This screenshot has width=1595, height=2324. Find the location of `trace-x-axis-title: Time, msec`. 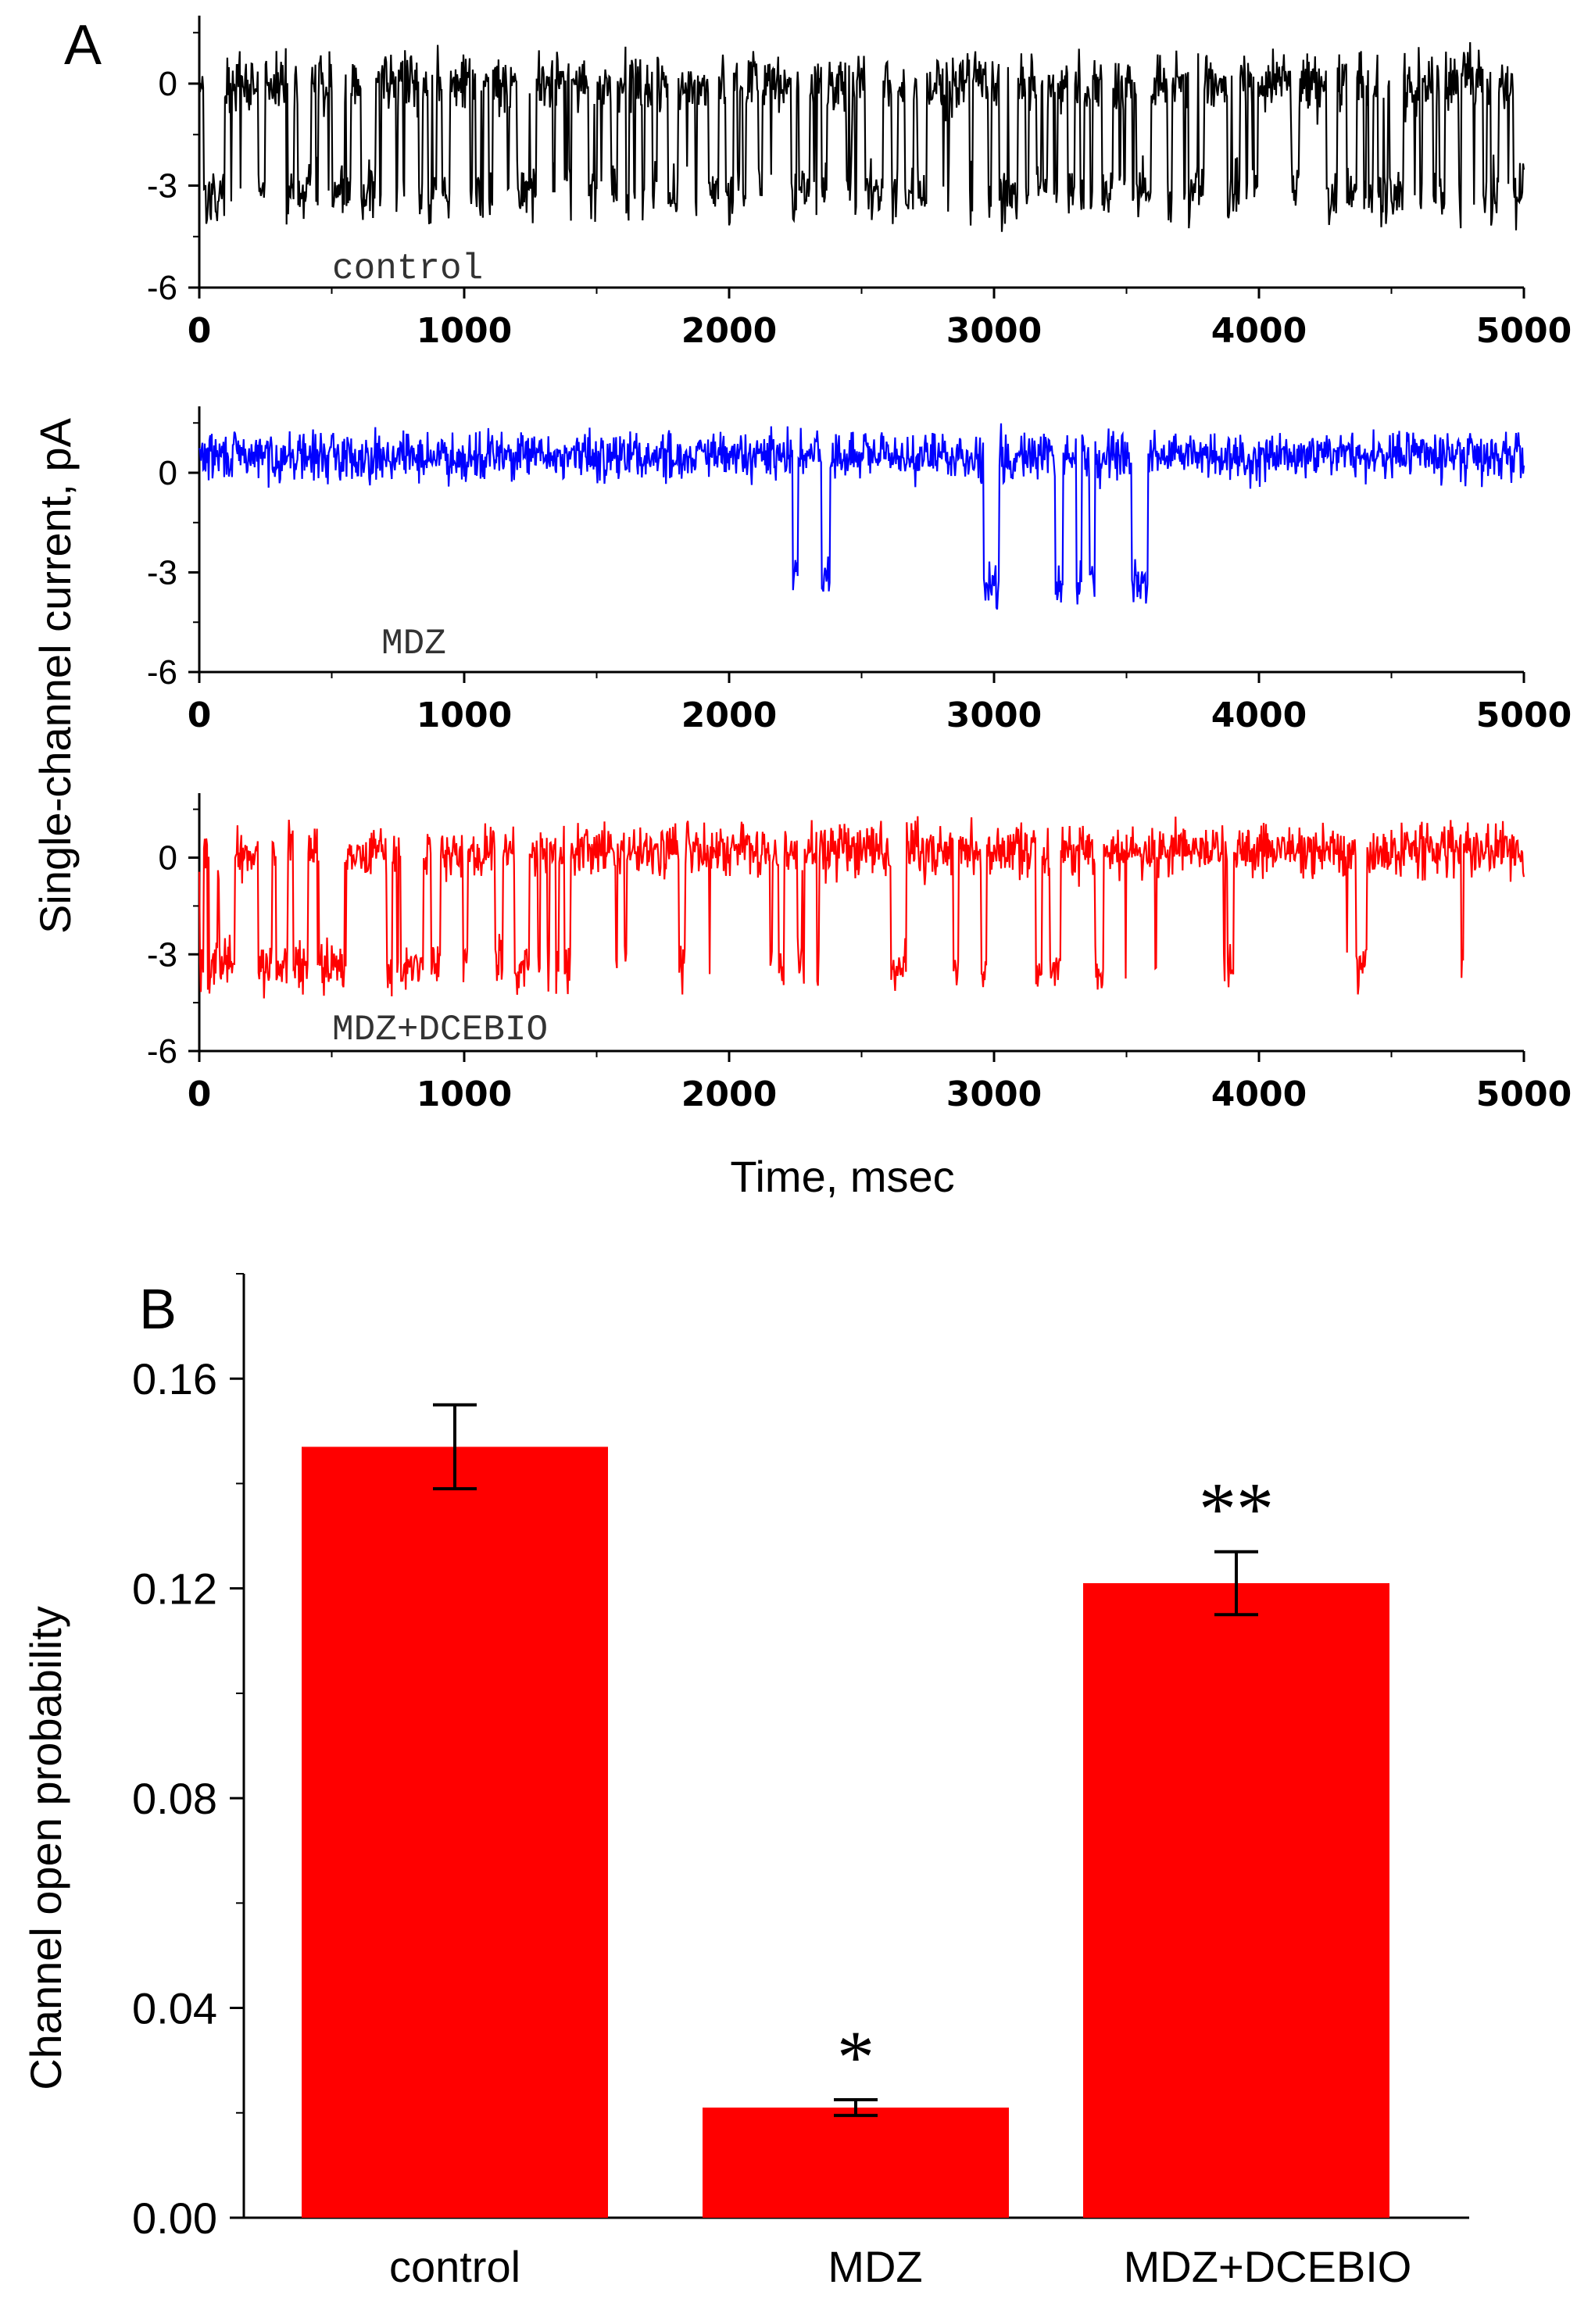

trace-x-axis-title: Time, msec is located at coordinates (842, 1176).